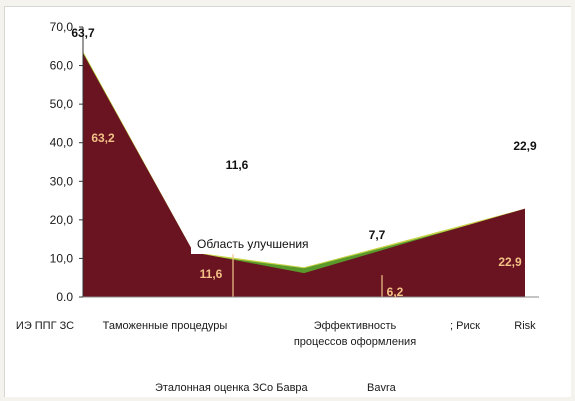  I want to click on legend-item-actual: Bavra, so click(382, 388).